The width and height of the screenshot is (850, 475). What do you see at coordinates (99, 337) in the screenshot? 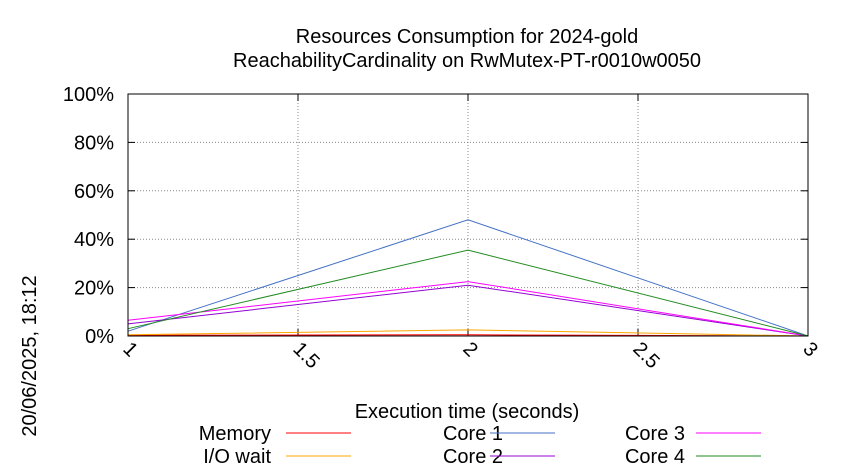
I see `y-tick-label: 0%` at bounding box center [99, 337].